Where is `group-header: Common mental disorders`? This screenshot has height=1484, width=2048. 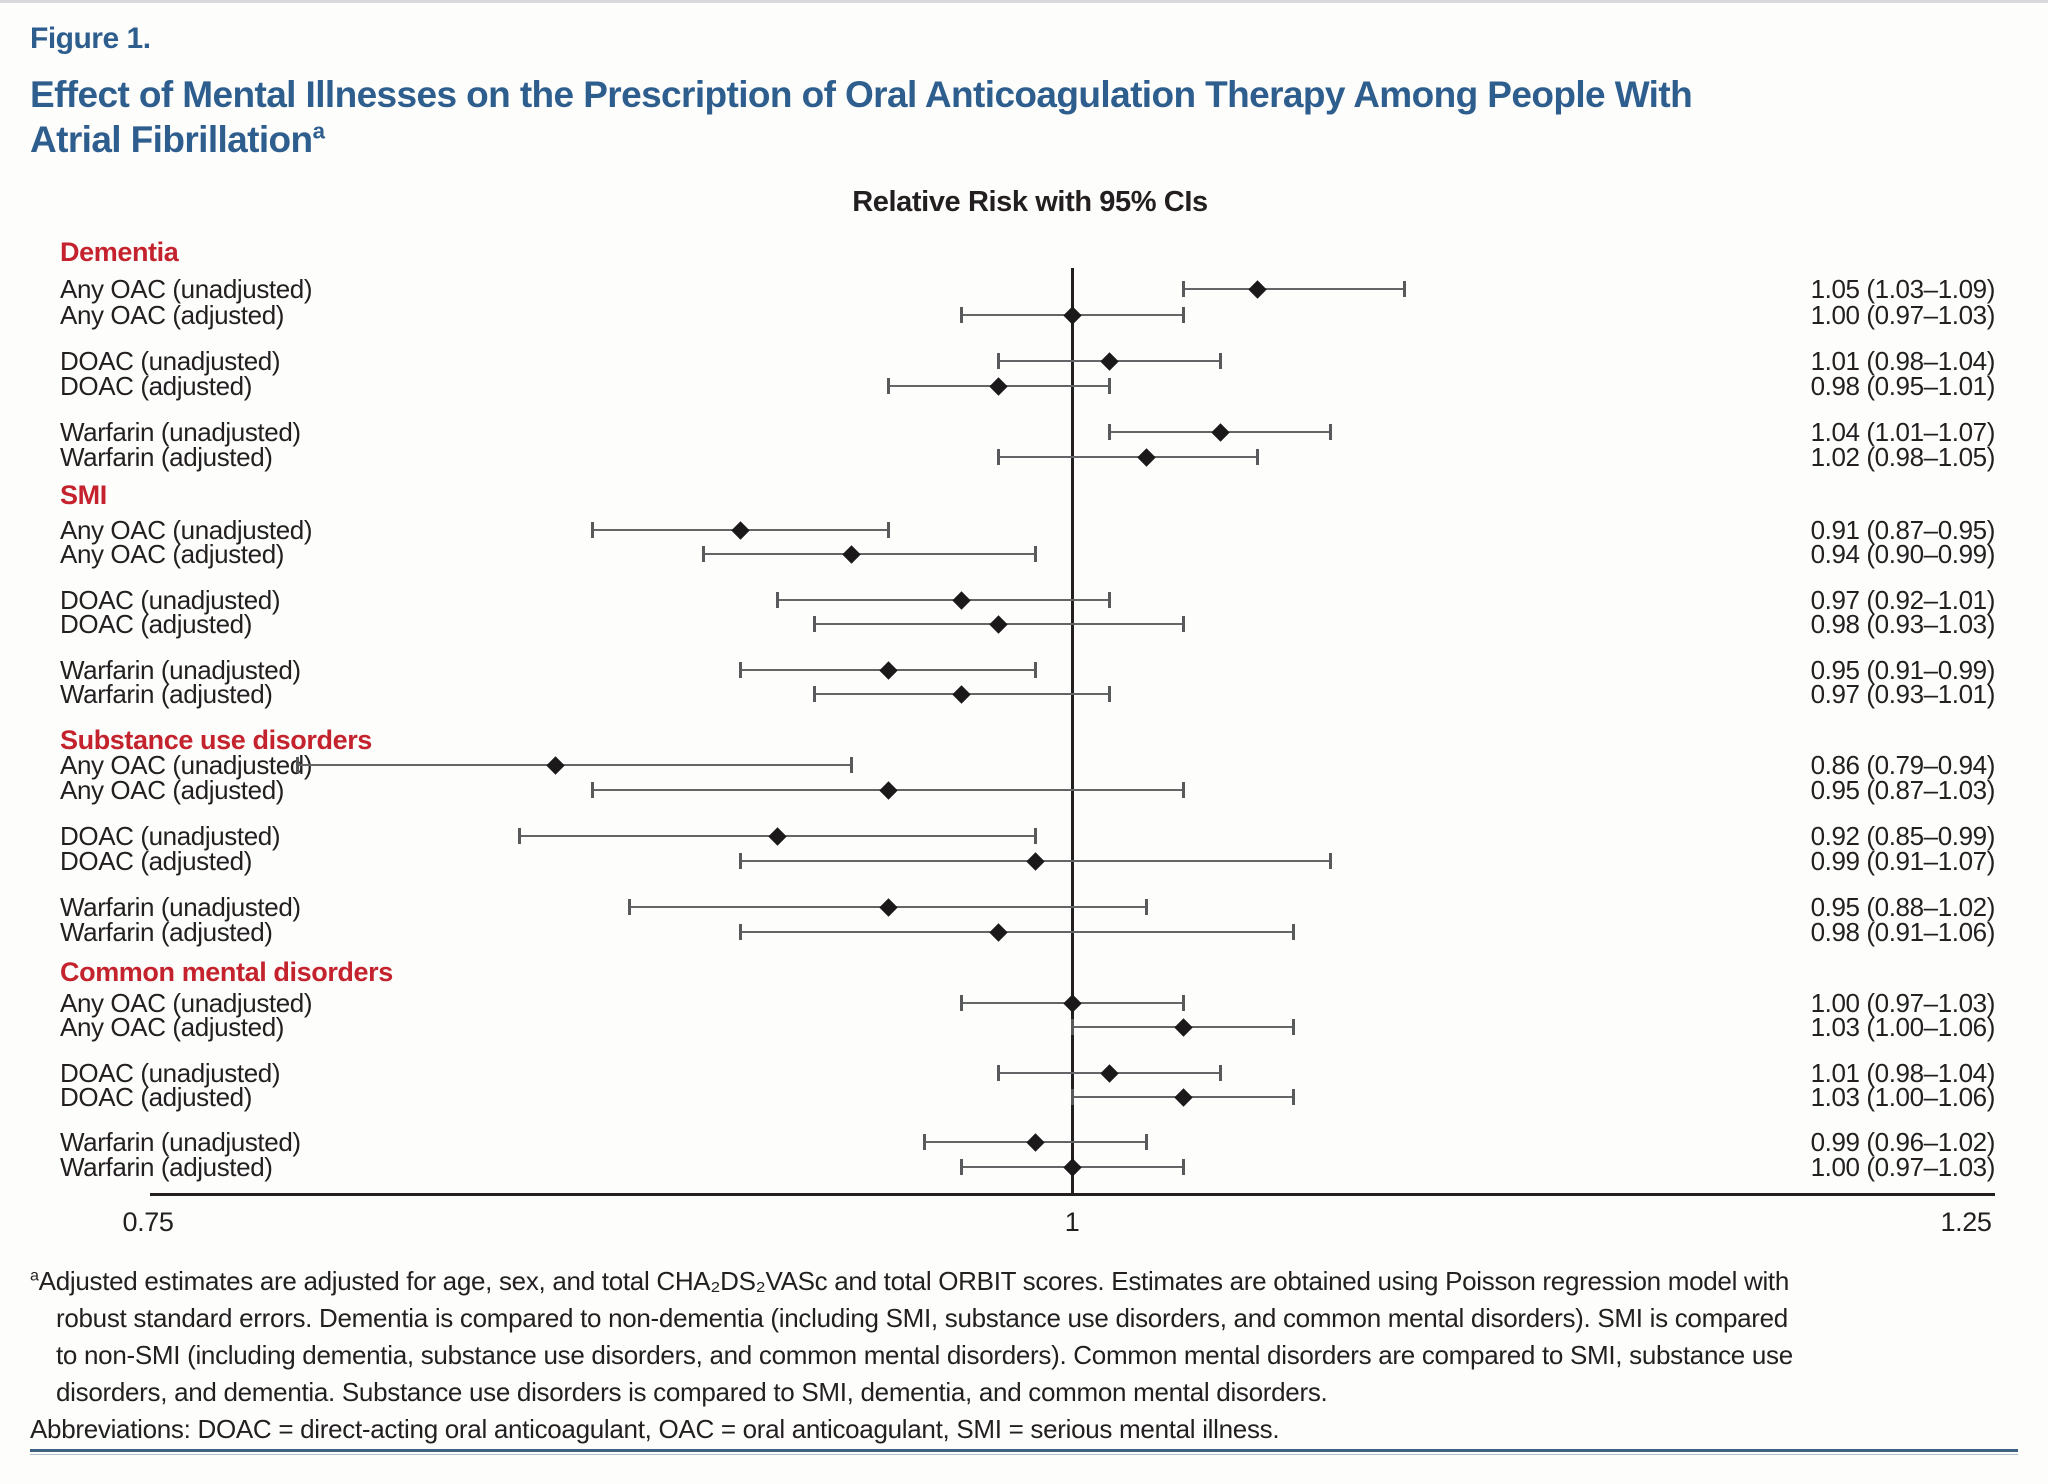
group-header: Common mental disorders is located at coordinates (226, 972).